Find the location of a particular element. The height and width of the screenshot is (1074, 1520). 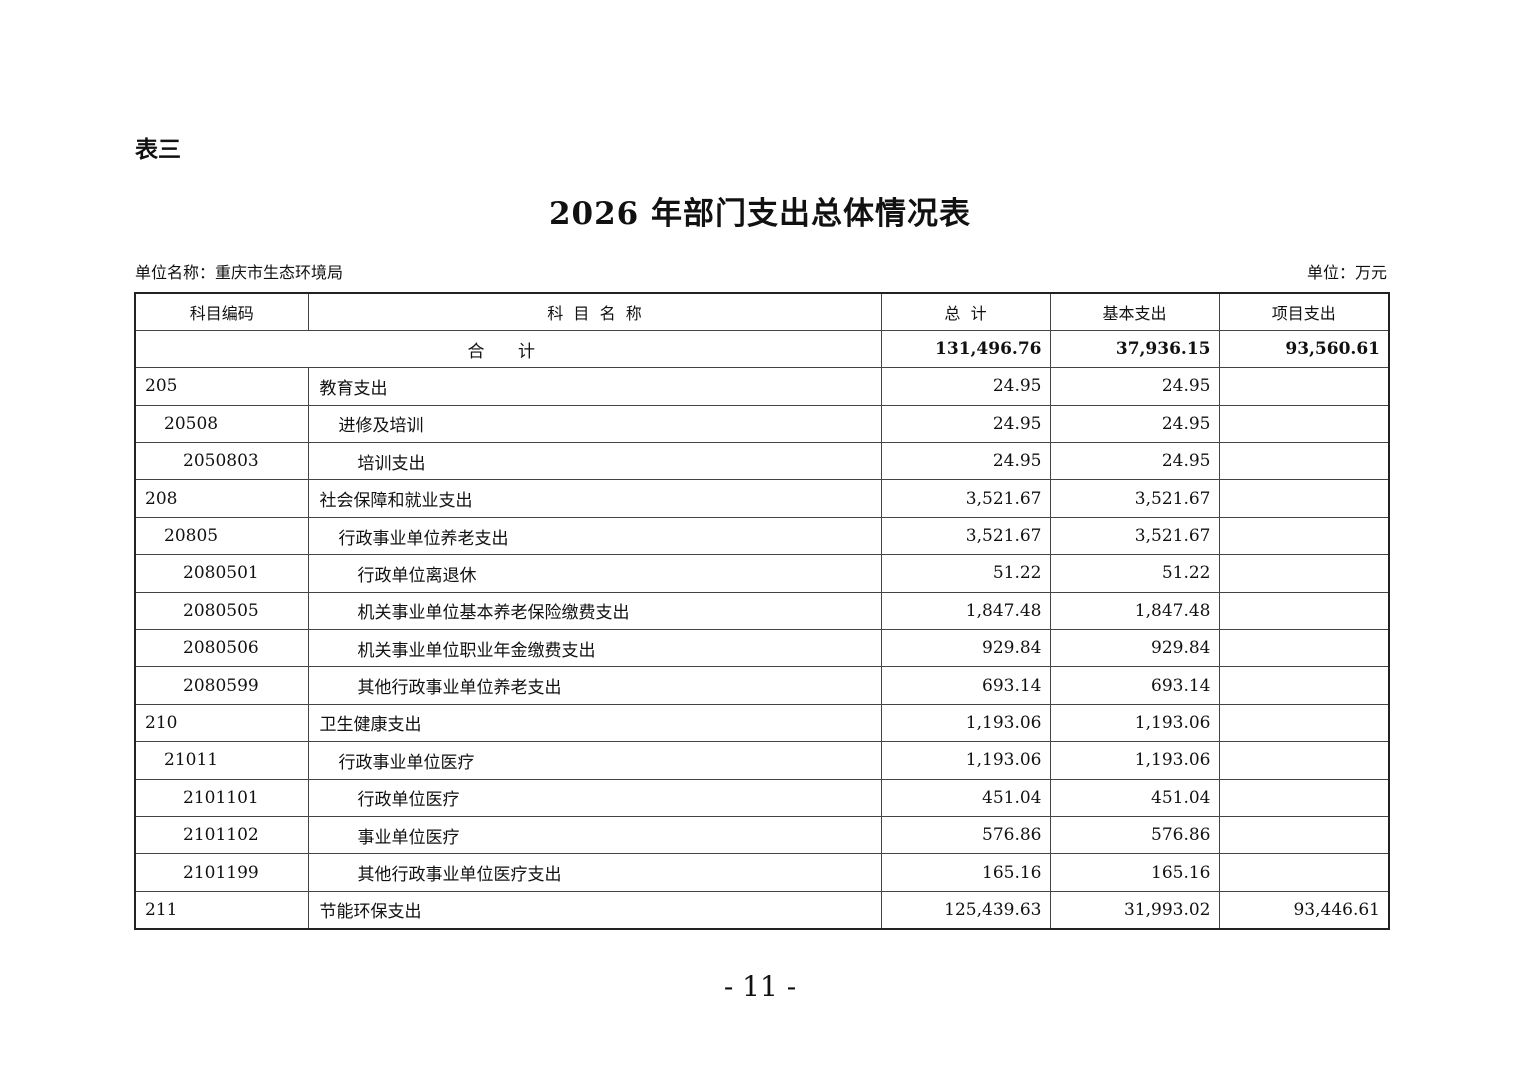

header-row: 科目编码 科 目 名 称 总 计 基本支出 项目支出 is located at coordinates (762, 311).